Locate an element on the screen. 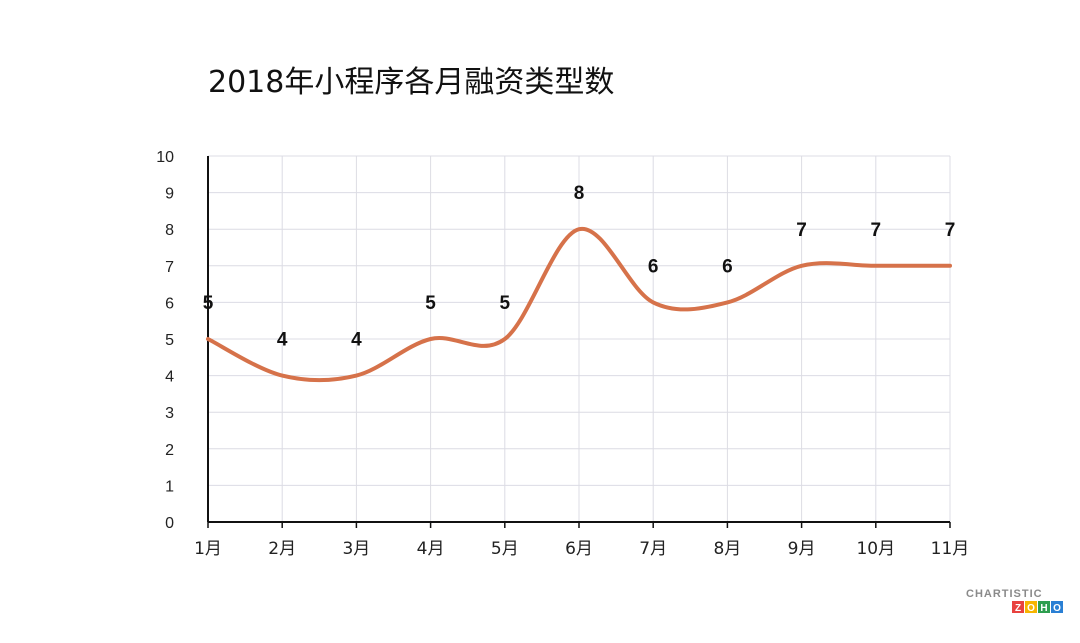 This screenshot has width=1080, height=643. y-tick-label: 5 is located at coordinates (169, 340).